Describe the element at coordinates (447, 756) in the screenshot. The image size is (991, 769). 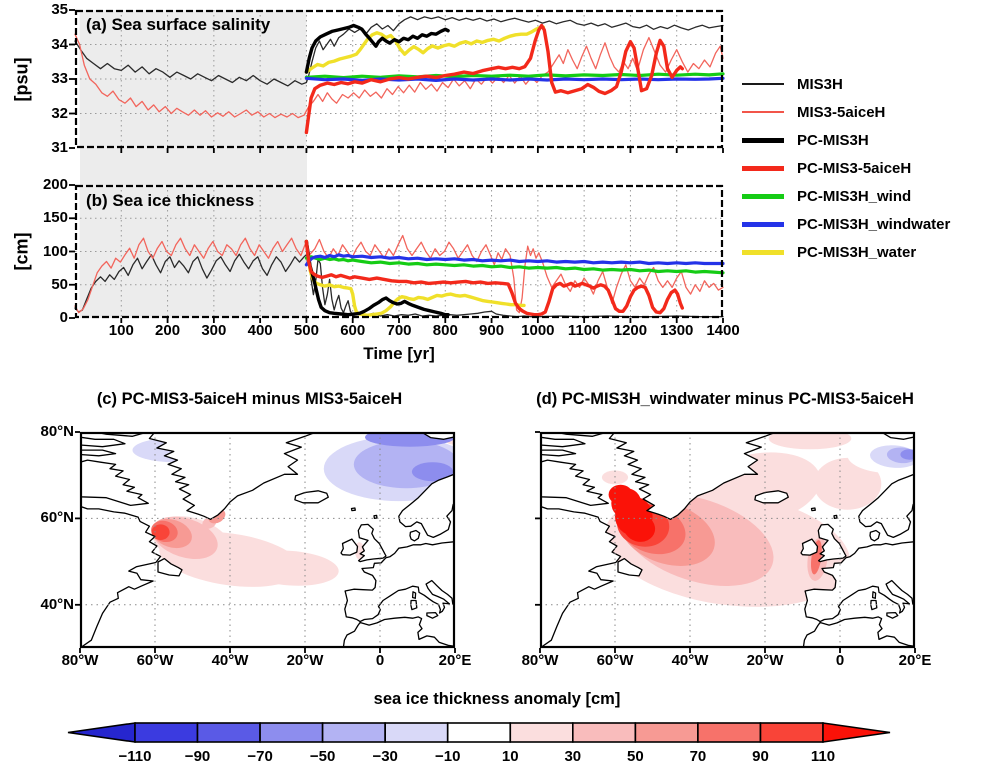
I see `colorbar-tick-label: −10` at that location.